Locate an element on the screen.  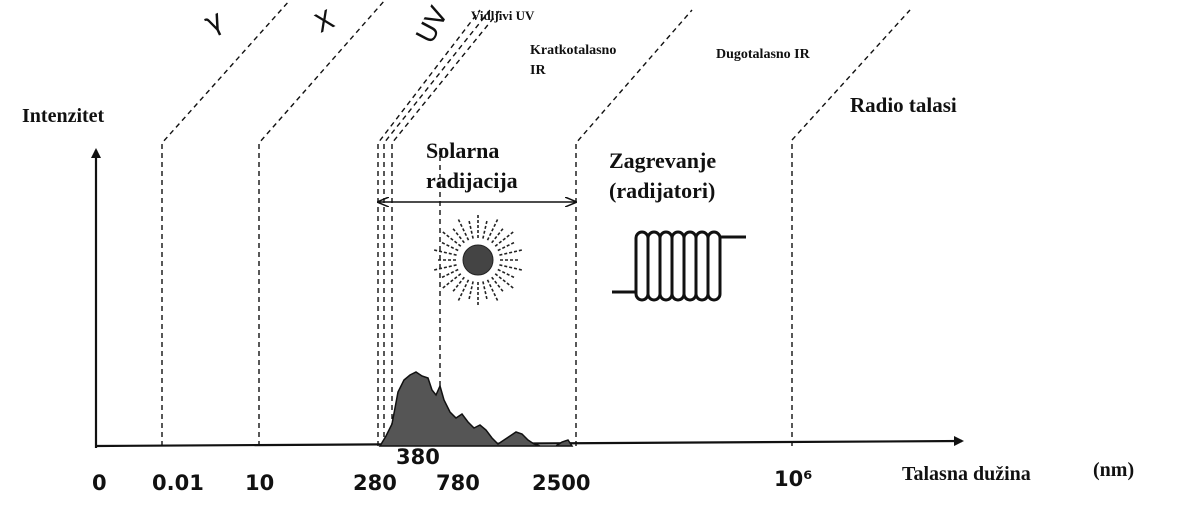
band-label-uv: UV is located at coordinates (433, 25).